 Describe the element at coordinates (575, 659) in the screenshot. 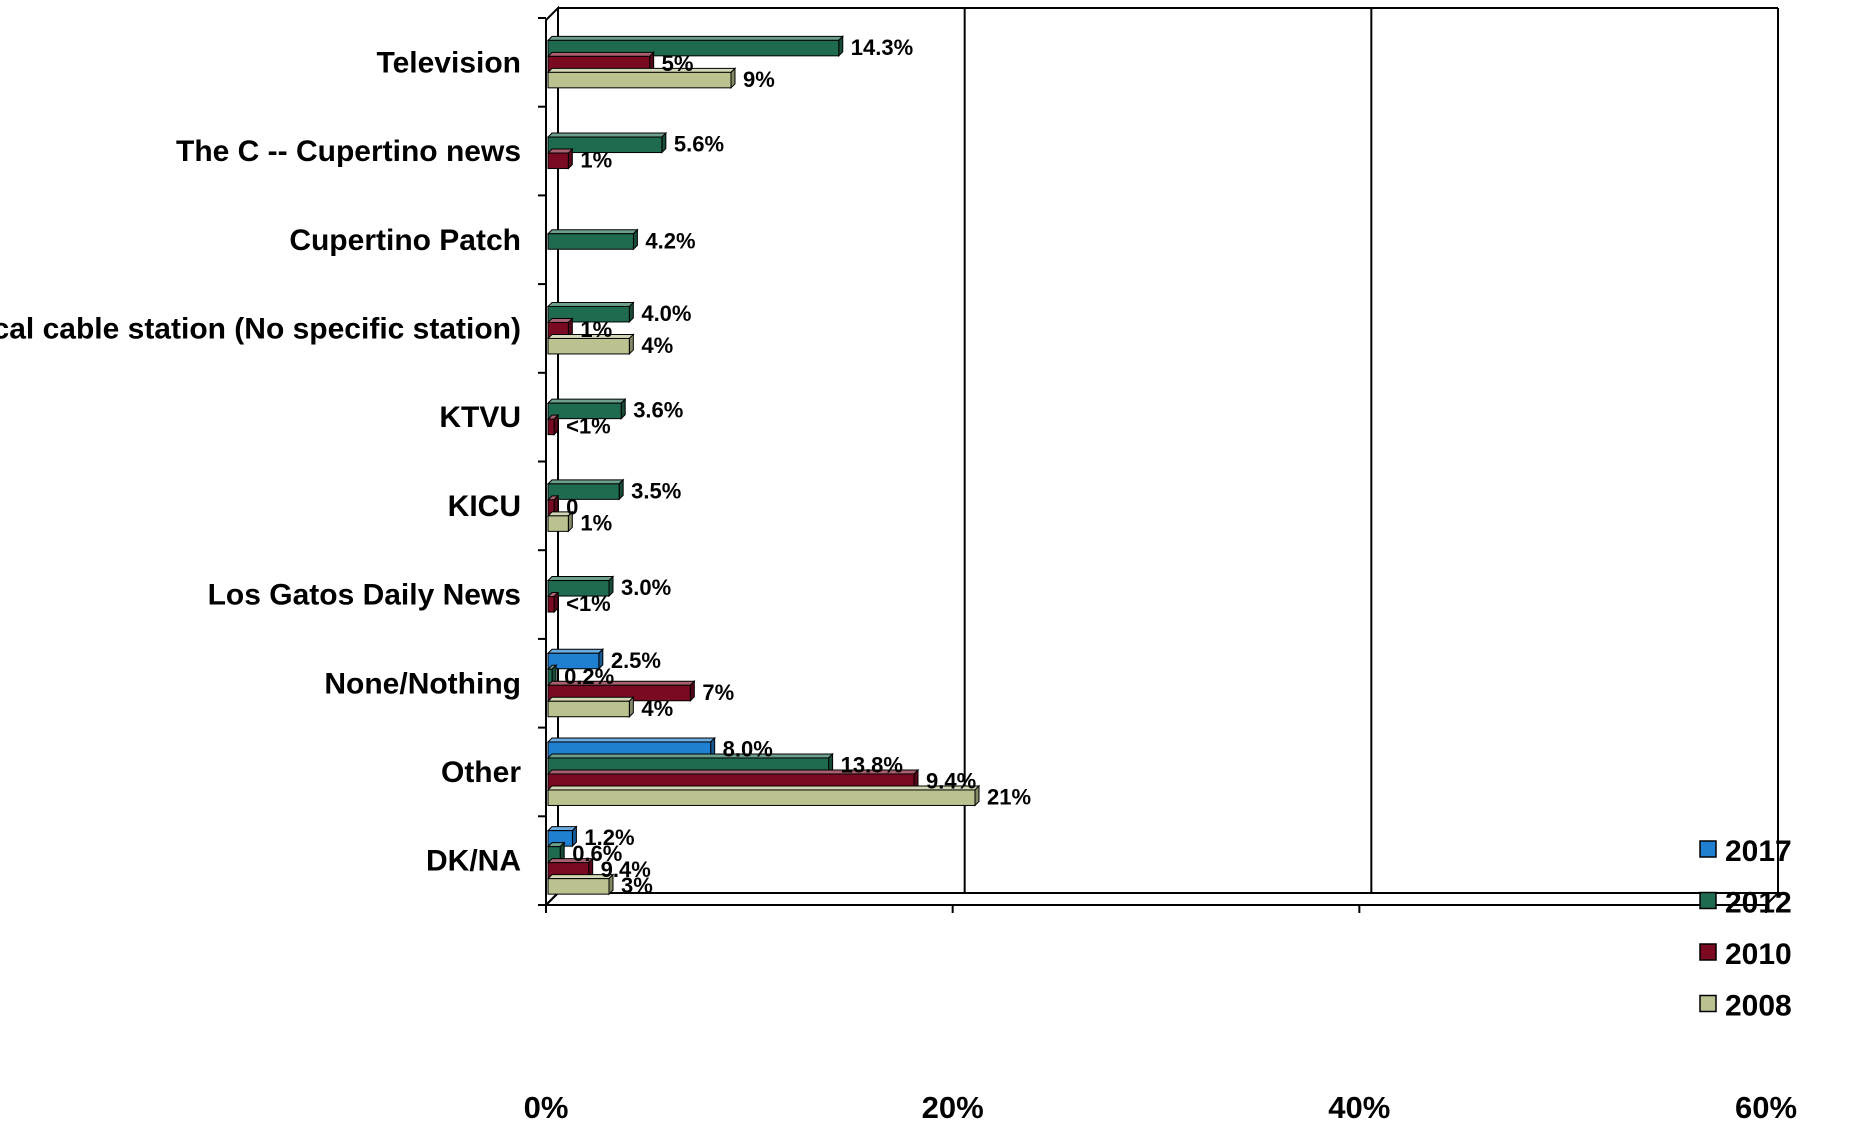

I see `bar-2017-none-nothing` at that location.